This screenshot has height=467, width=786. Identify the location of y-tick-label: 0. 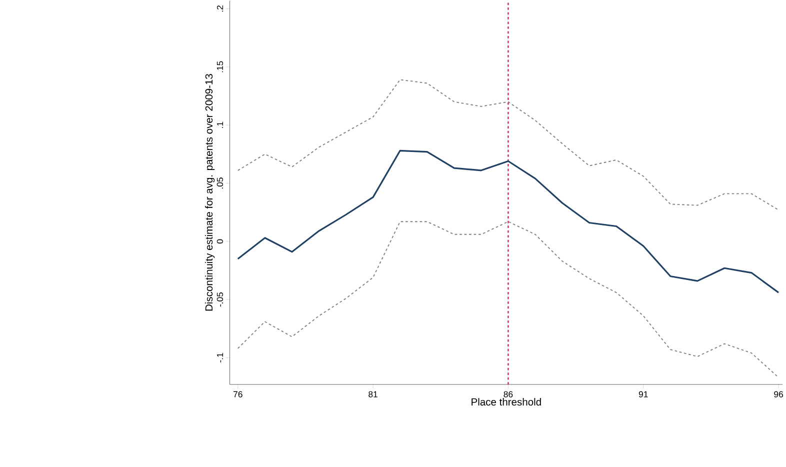
(220, 241).